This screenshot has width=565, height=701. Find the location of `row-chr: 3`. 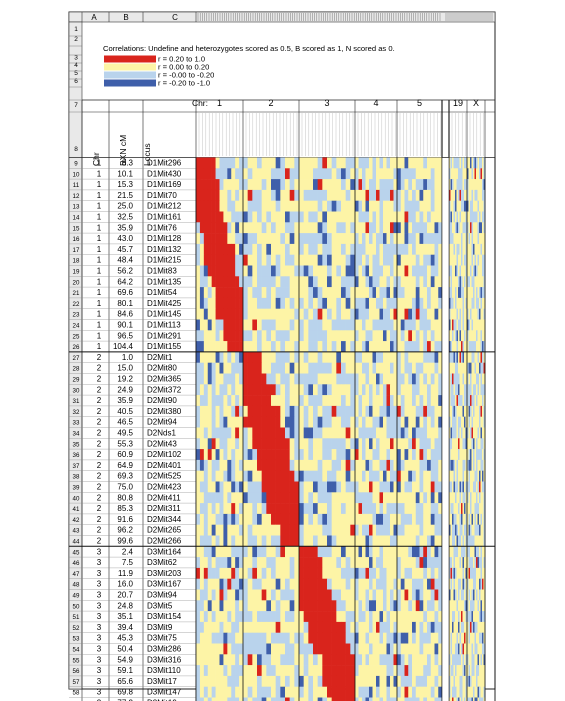

row-chr: 3 is located at coordinates (99, 627).